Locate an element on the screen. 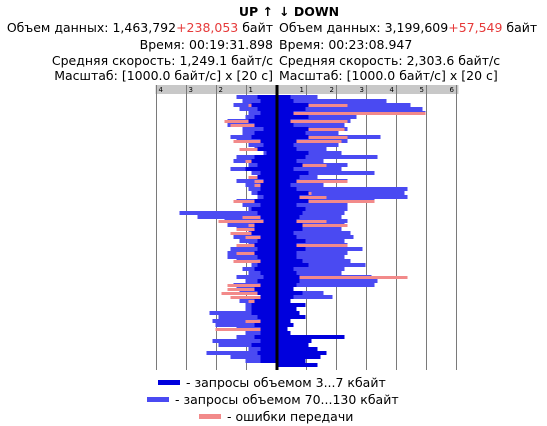 The image size is (547, 426). down-speed-line: Средняя скорость: 2,303.6 байт/с is located at coordinates (389, 60).